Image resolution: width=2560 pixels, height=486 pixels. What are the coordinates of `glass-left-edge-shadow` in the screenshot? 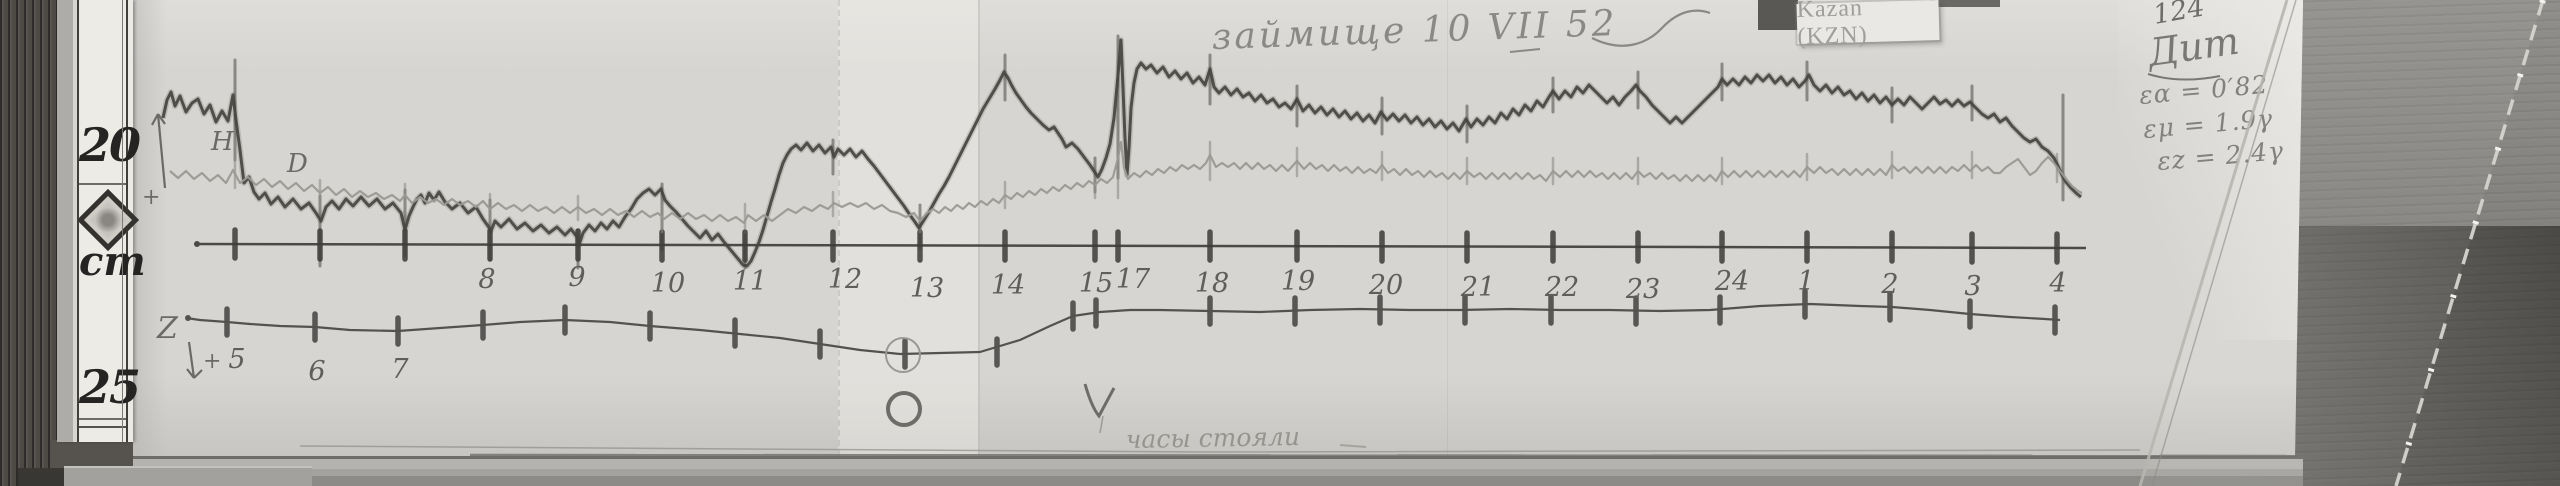 It's located at (2224, 243).